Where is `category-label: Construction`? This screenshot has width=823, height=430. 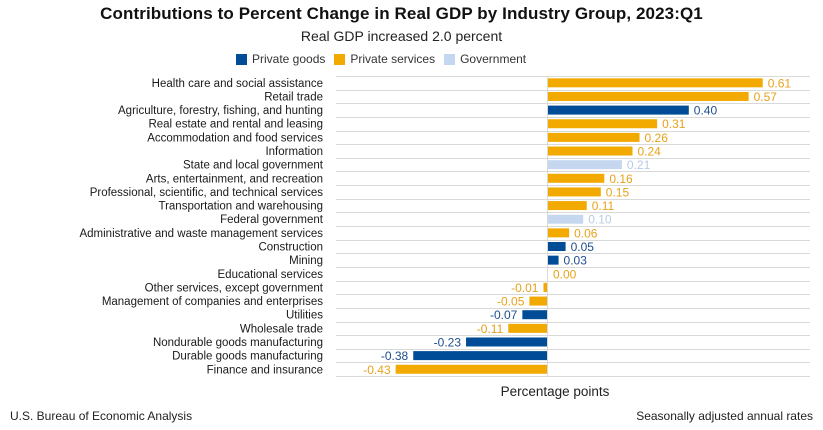
category-label: Construction is located at coordinates (290, 248).